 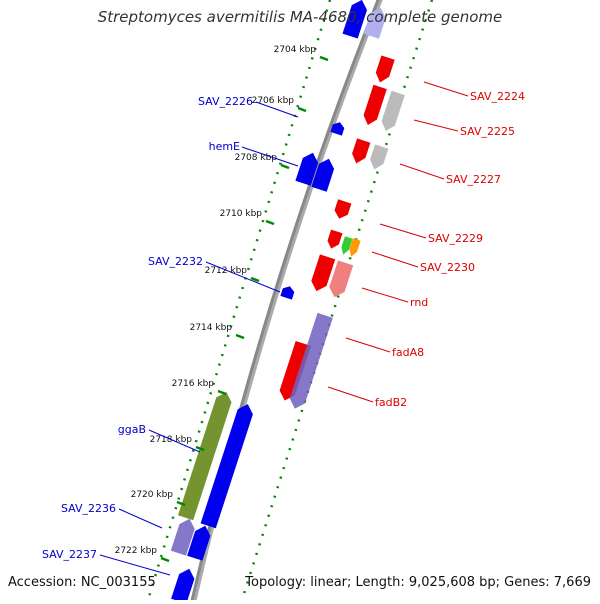 What do you see at coordinates (368, 345) in the screenshot?
I see `label-fada8-leader` at bounding box center [368, 345].